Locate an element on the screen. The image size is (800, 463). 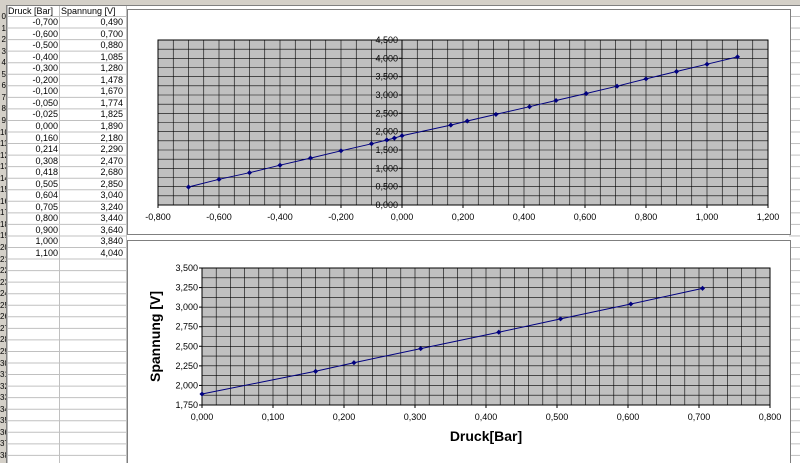
row-number: 16 is located at coordinates (3, 201).